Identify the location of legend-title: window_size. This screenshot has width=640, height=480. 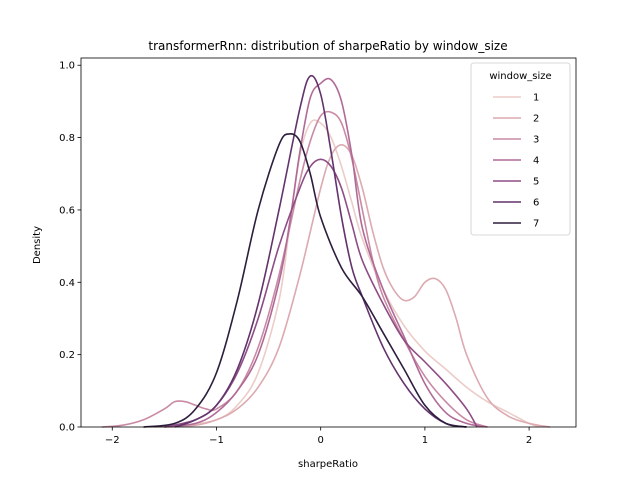
(520, 76).